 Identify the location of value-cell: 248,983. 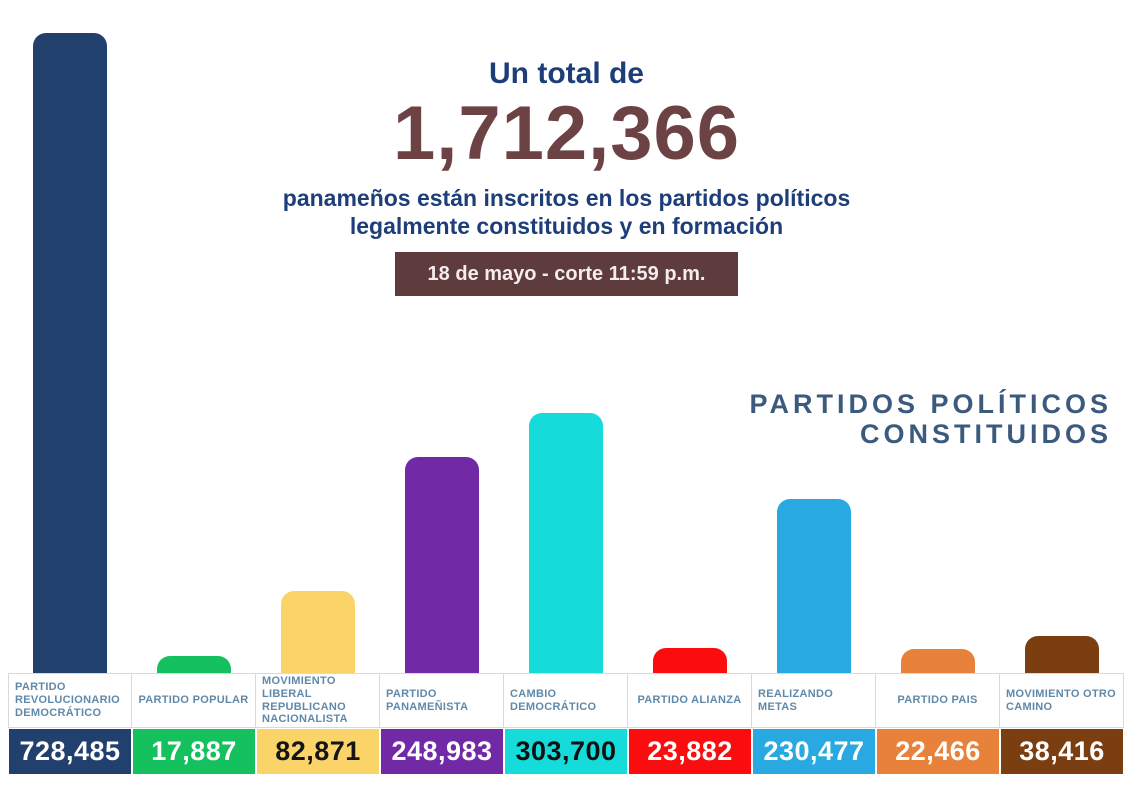
(442, 751).